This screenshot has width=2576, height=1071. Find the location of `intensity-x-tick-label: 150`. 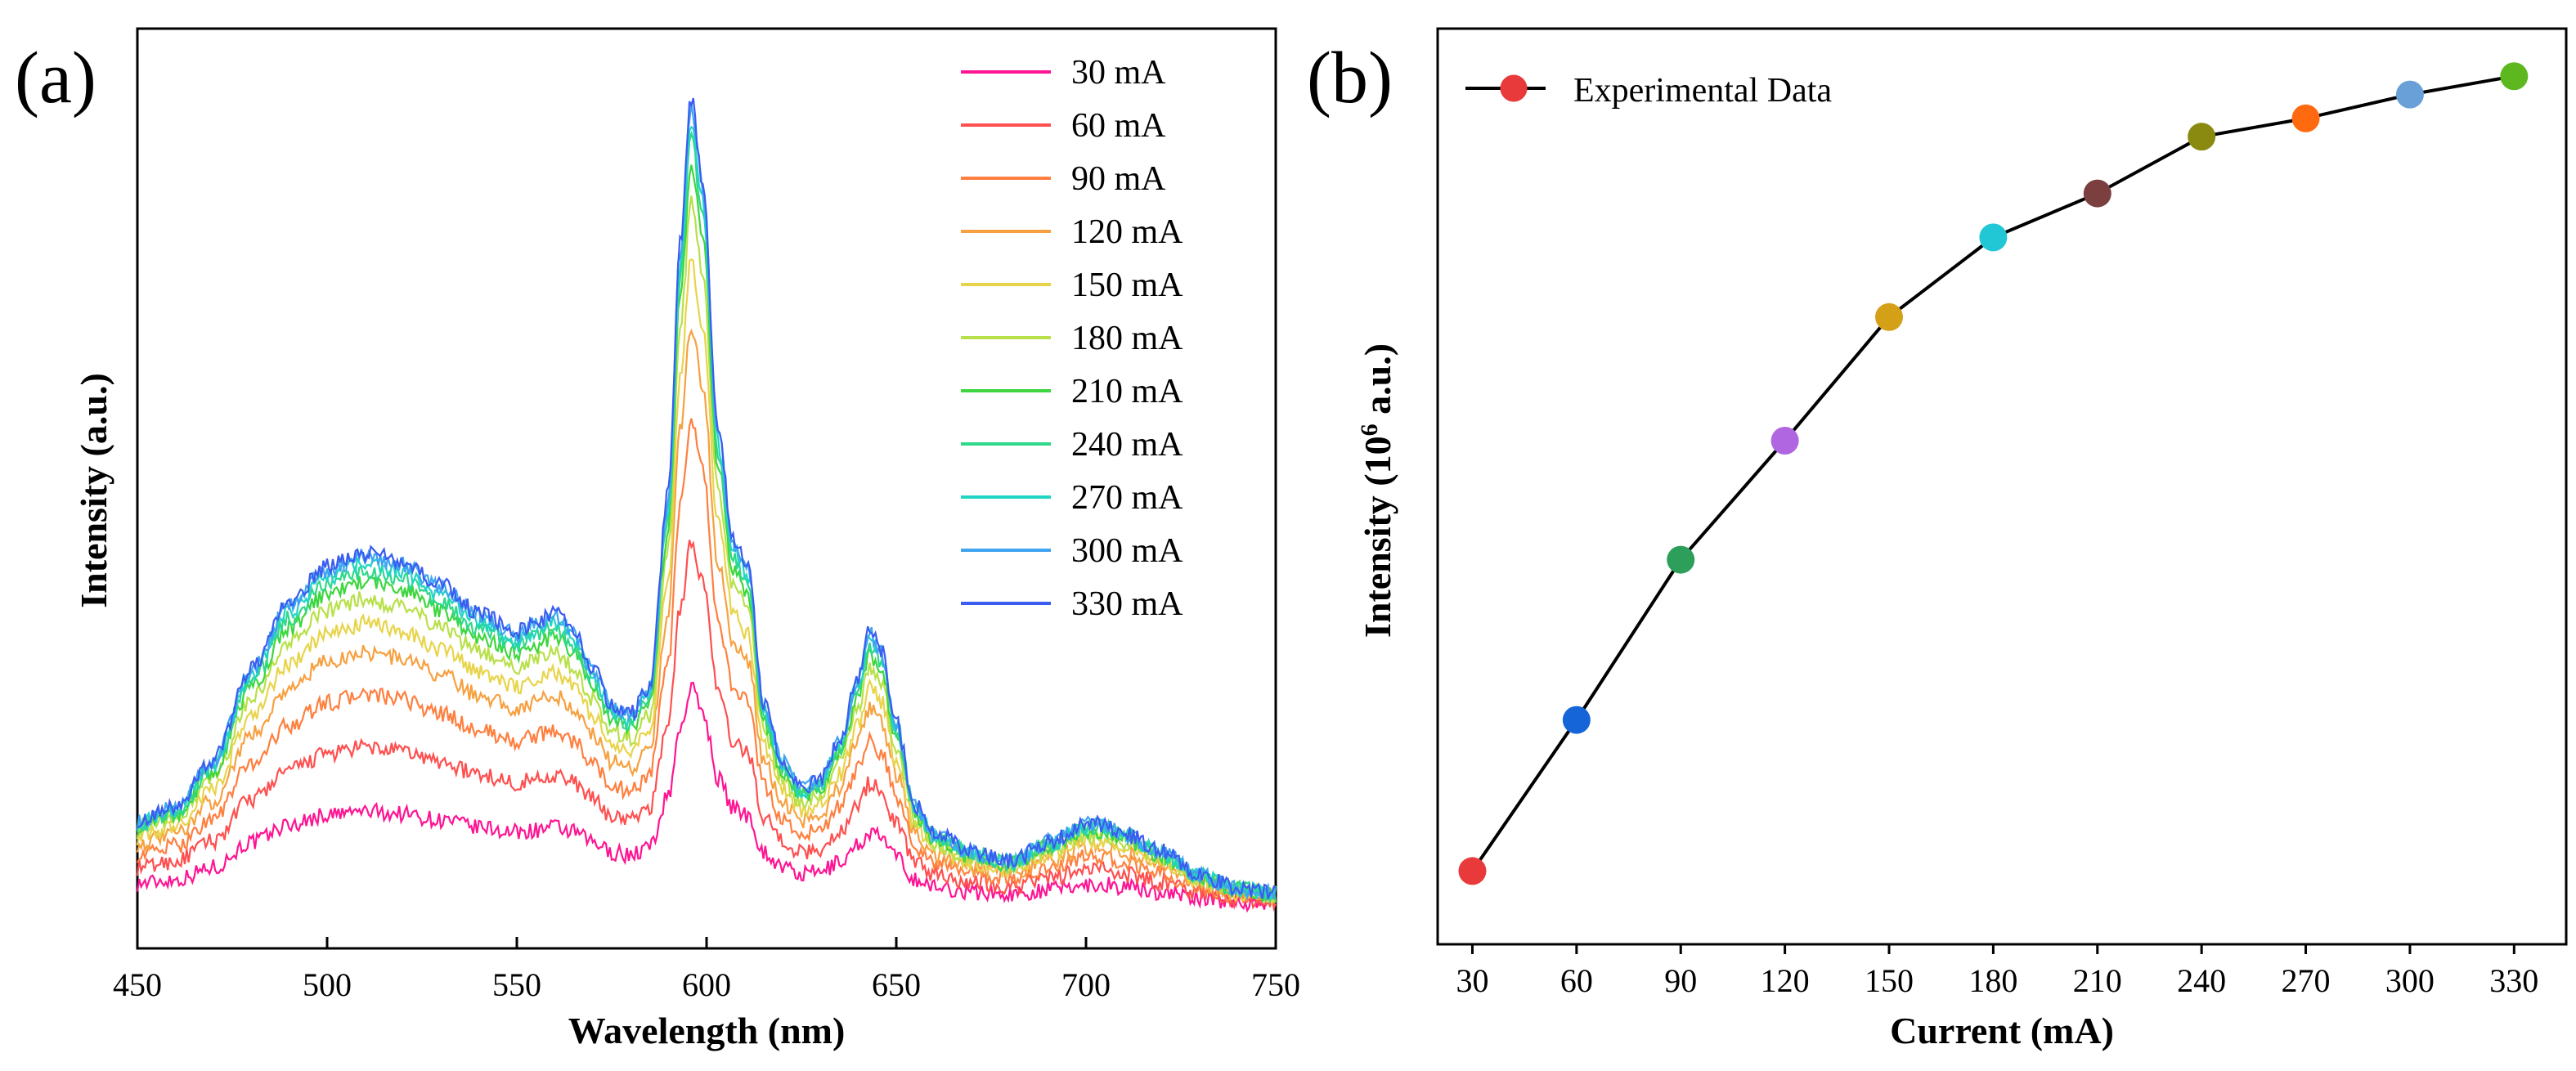

intensity-x-tick-label: 150 is located at coordinates (1890, 980).